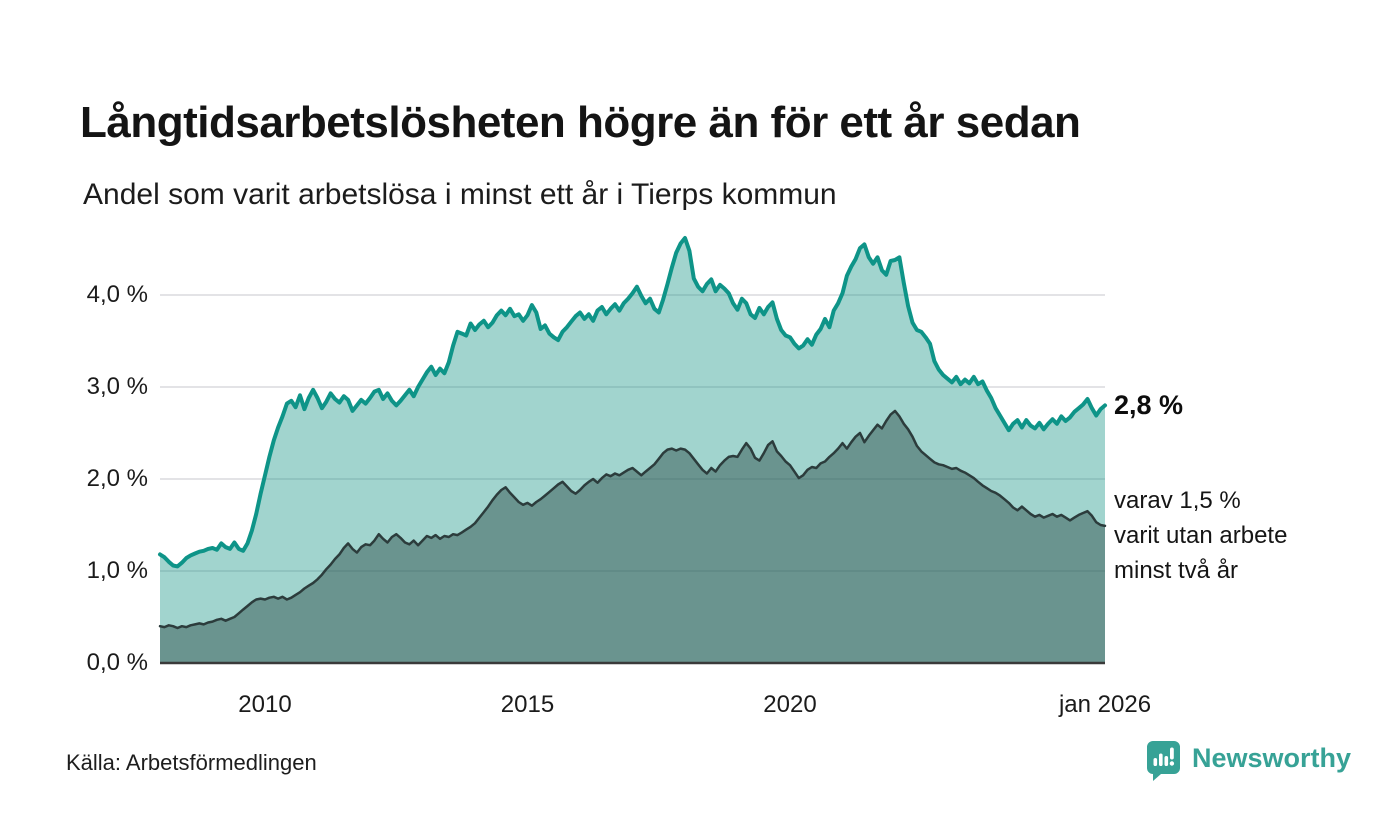  What do you see at coordinates (117, 478) in the screenshot?
I see `y-tick-label-2: 2,0 %` at bounding box center [117, 478].